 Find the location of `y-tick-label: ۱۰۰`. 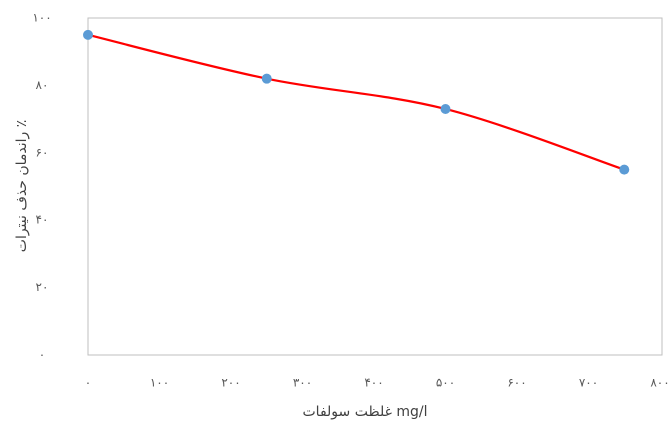

y-tick-label: ۱۰۰ is located at coordinates (41, 18).